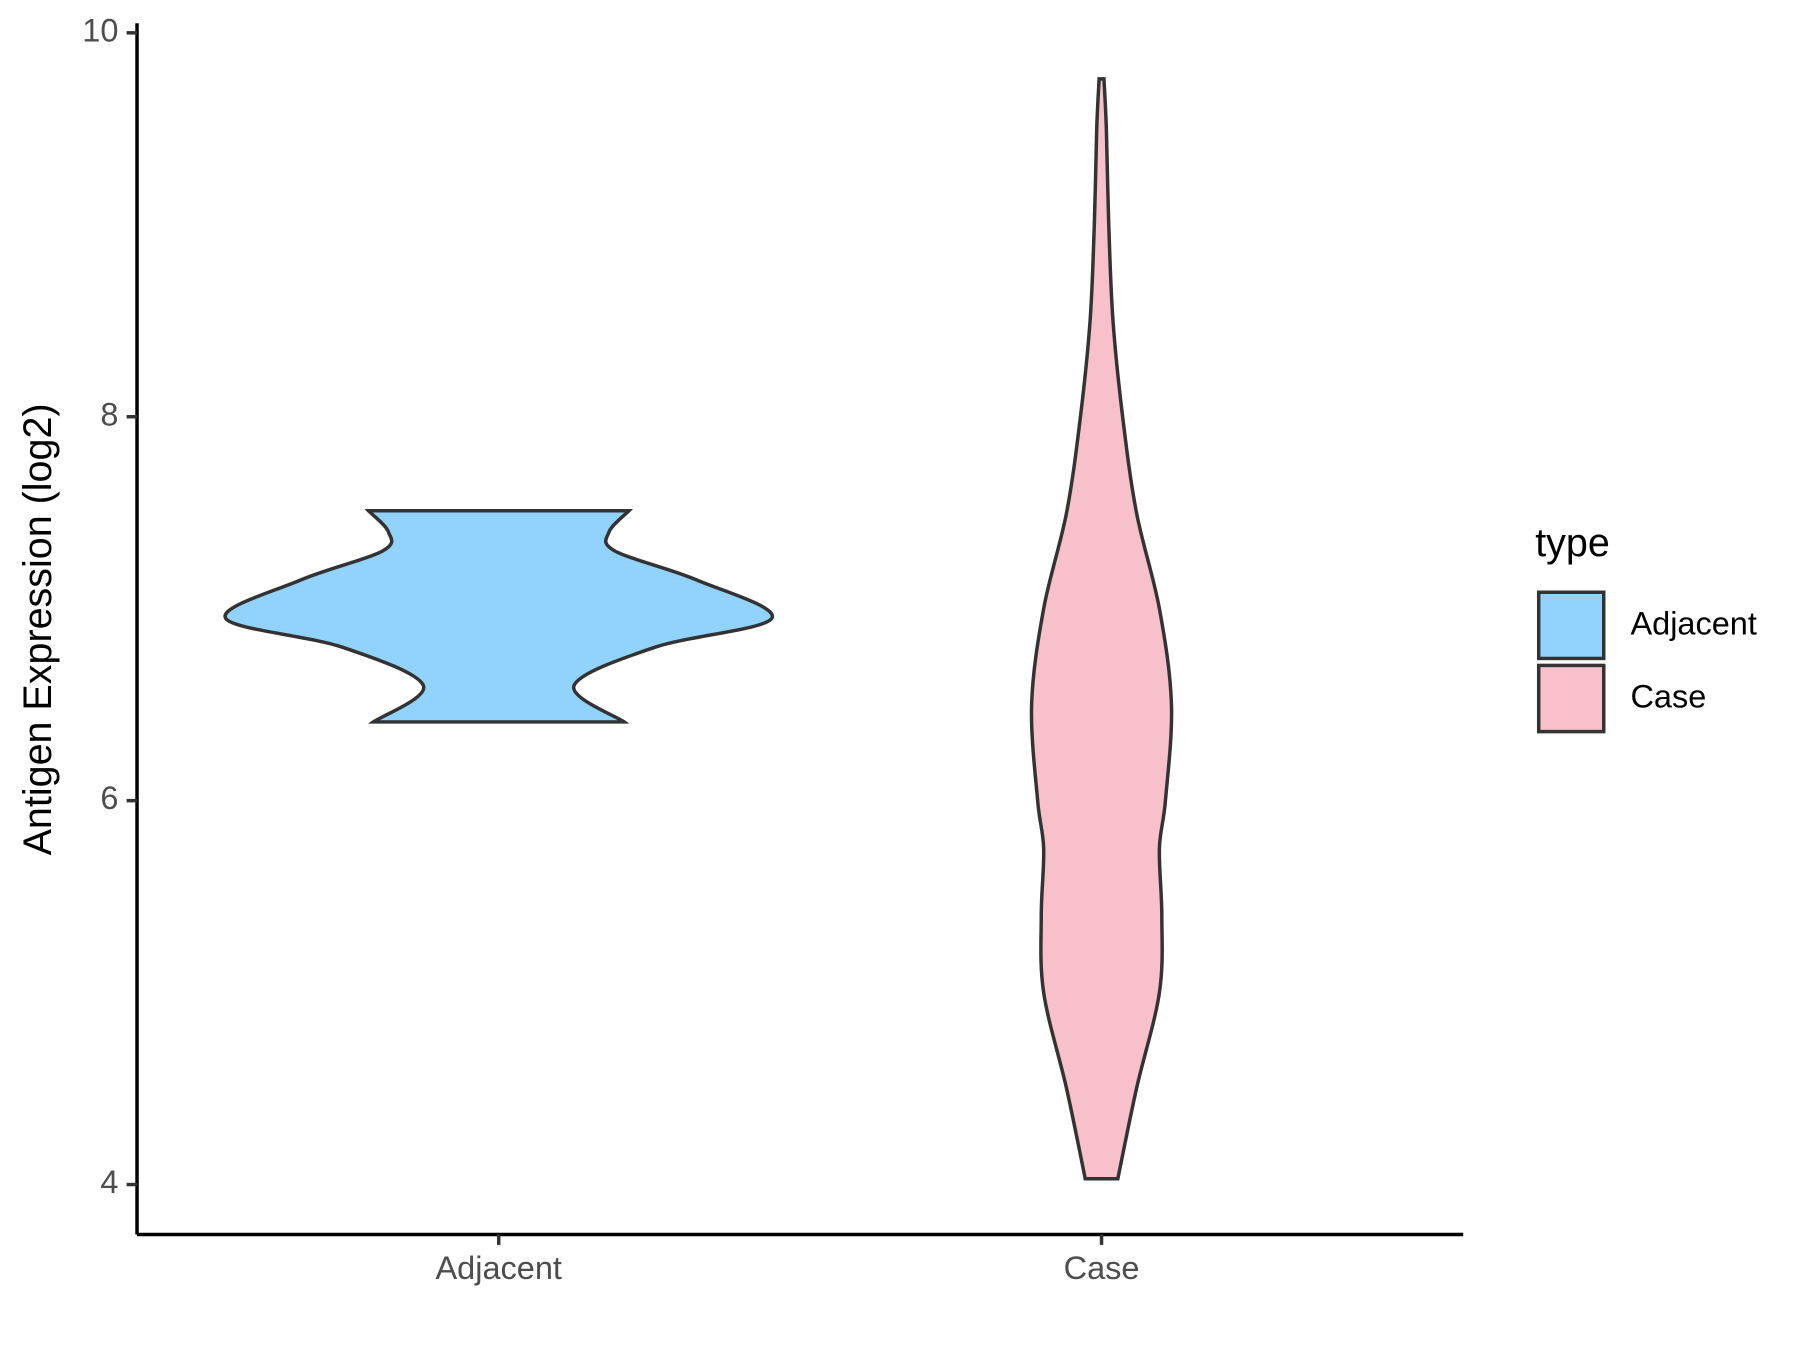  What do you see at coordinates (109, 1182) in the screenshot?
I see `y-tick-label: 4` at bounding box center [109, 1182].